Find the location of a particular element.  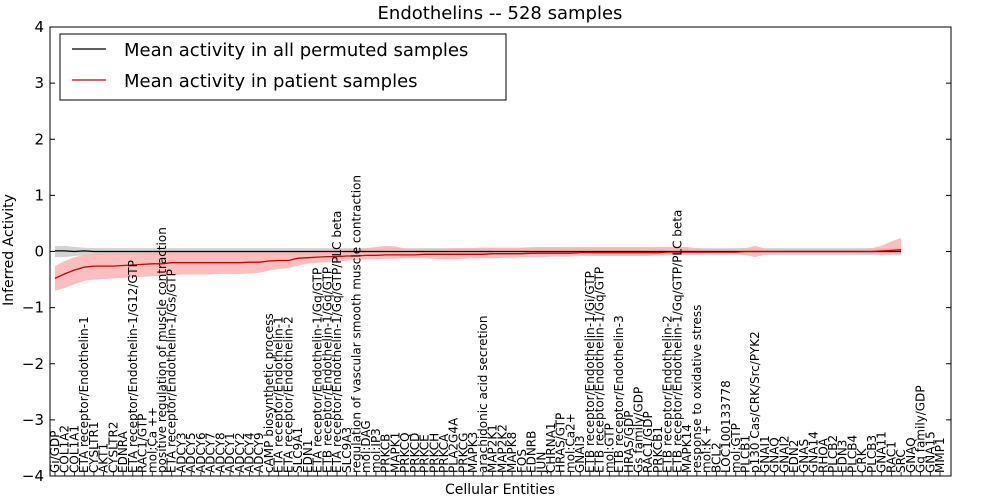

x-tick-label-mapk1: MAPK1 is located at coordinates (395, 452).